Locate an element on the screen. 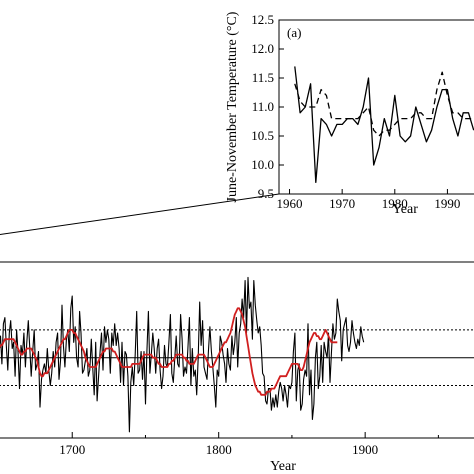 The image size is (474, 474). inset-y-tick-label: 12.0 is located at coordinates (262, 48).